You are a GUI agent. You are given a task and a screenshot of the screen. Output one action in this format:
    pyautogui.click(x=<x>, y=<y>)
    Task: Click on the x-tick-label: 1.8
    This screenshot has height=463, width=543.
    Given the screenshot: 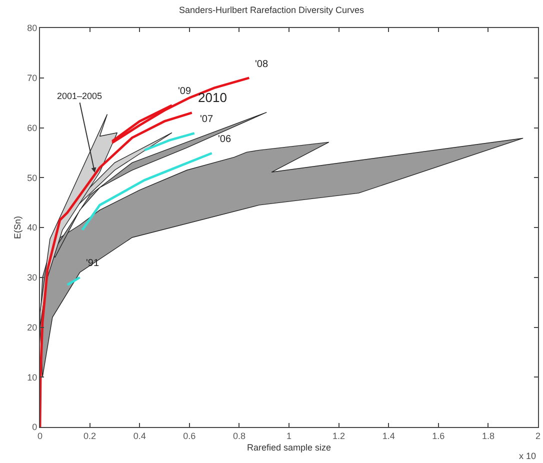 What is the action you would take?
    pyautogui.click(x=488, y=435)
    